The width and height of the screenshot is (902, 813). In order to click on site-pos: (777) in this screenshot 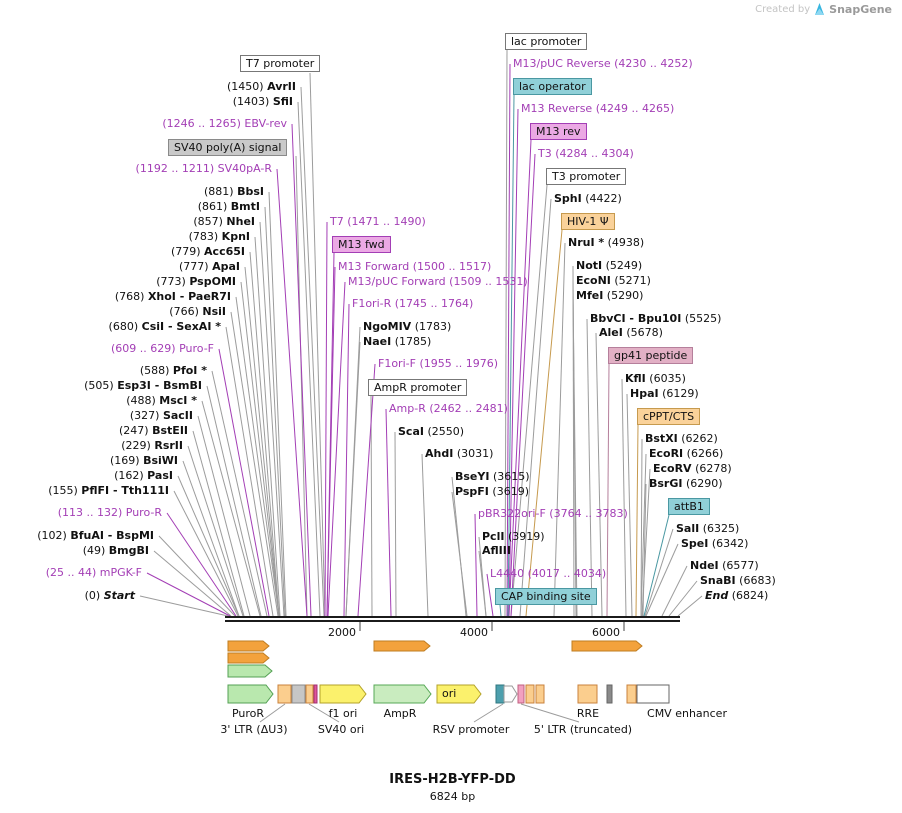, I will do `click(194, 266)`.